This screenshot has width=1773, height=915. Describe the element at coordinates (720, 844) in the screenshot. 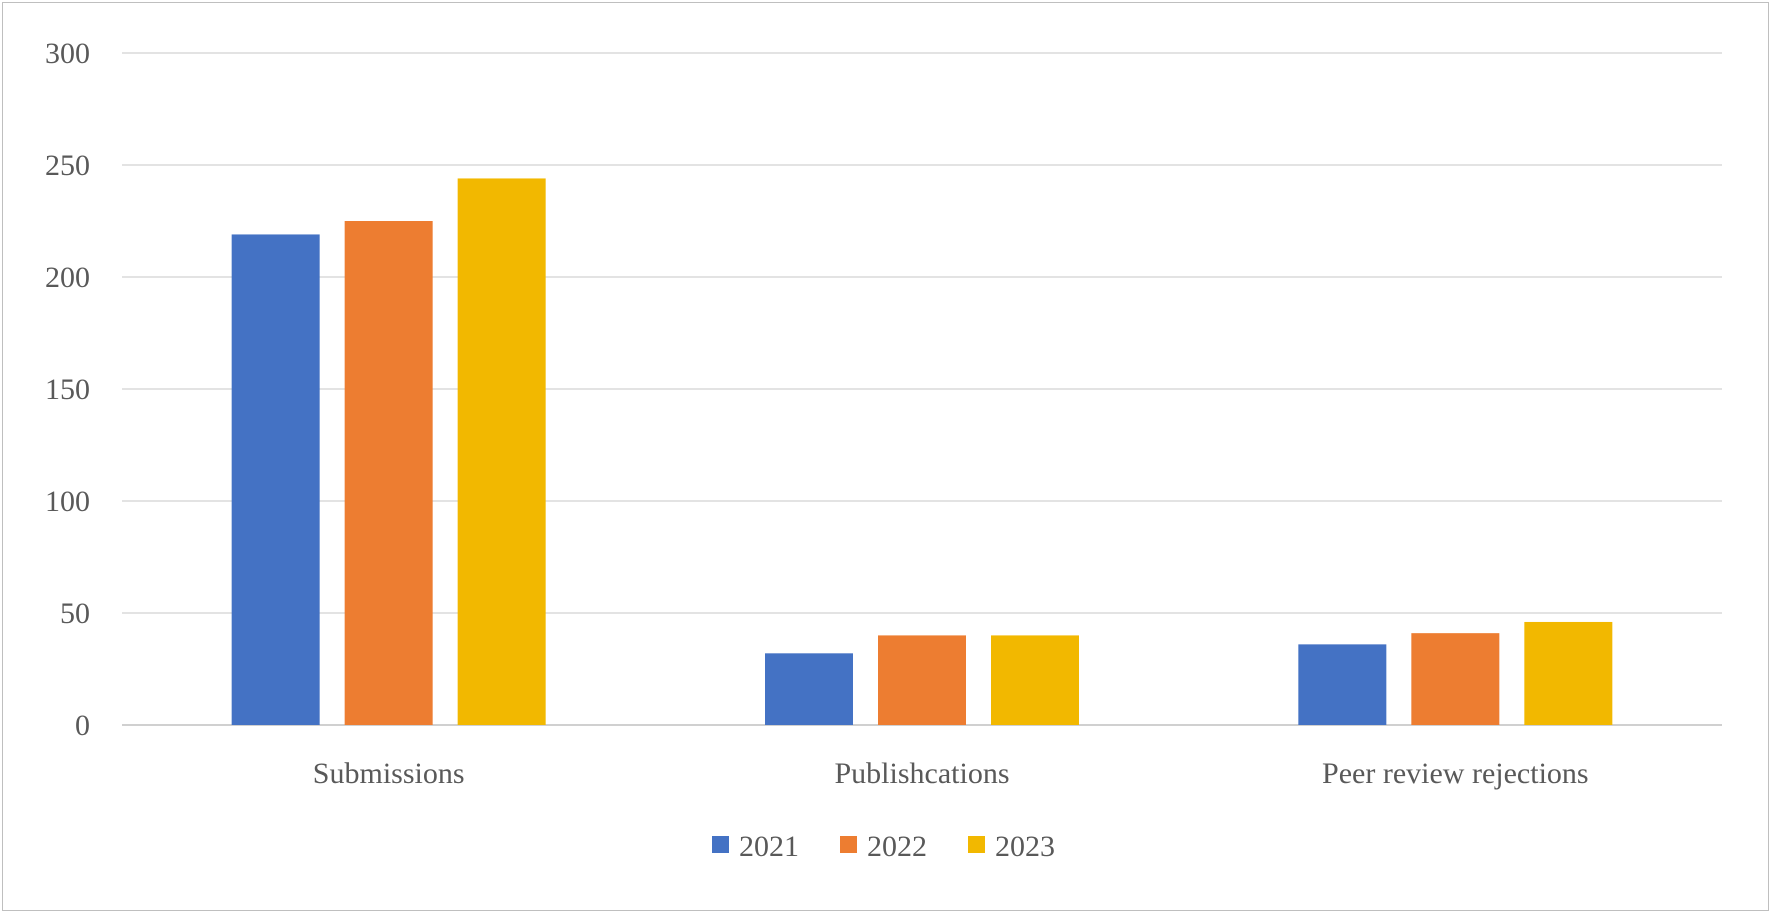

I see `legend-swatch-2021` at that location.